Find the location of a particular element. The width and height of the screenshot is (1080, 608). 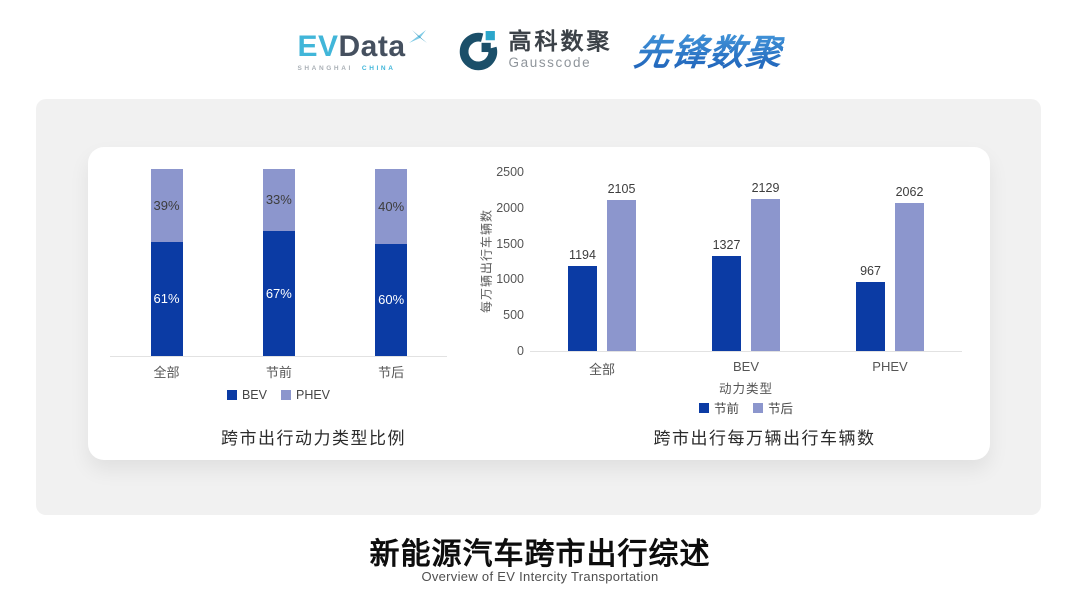

gausscode-name-cn: 高科数聚 is located at coordinates (560, 41).